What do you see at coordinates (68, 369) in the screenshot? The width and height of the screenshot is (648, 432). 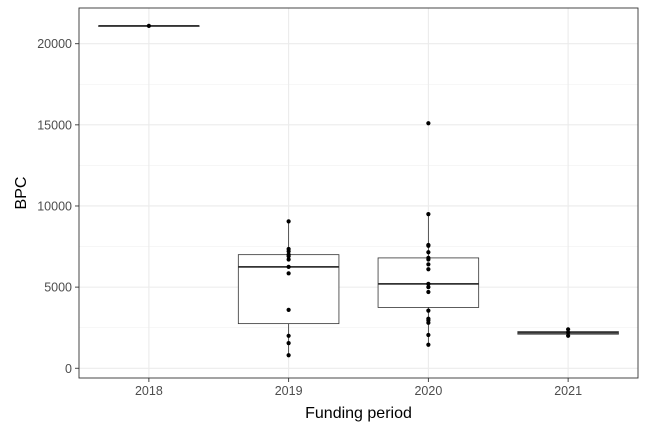 I see `y-tick-label: 0` at bounding box center [68, 369].